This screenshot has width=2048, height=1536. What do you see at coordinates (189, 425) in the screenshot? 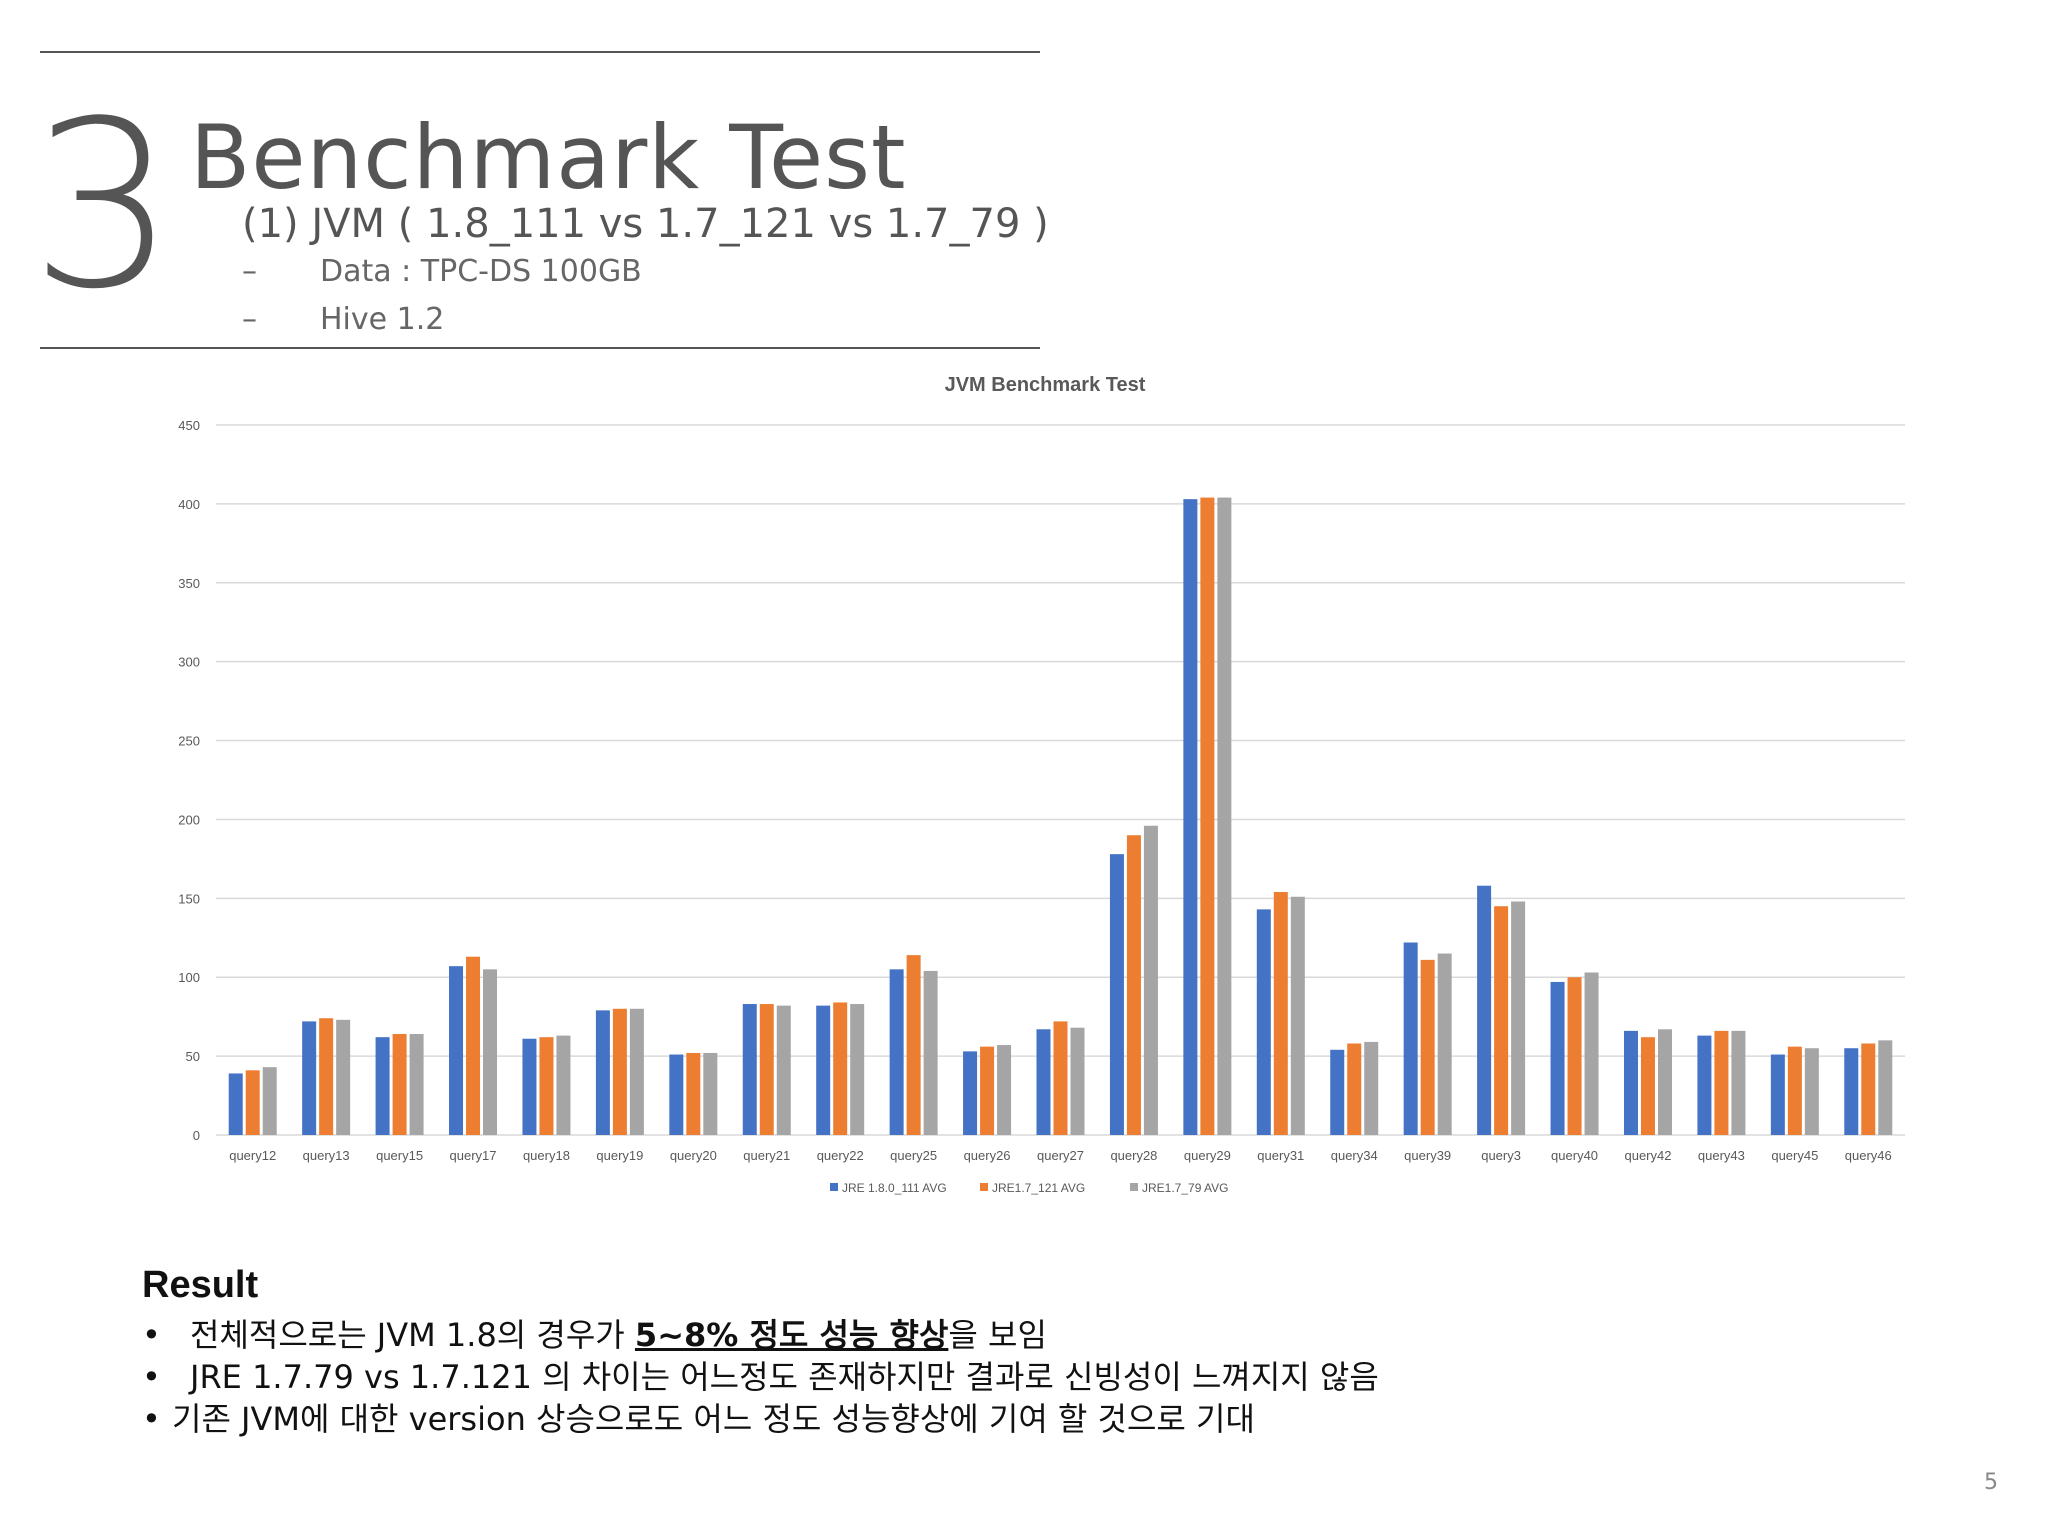
I see `y-tick-label: 450` at bounding box center [189, 425].